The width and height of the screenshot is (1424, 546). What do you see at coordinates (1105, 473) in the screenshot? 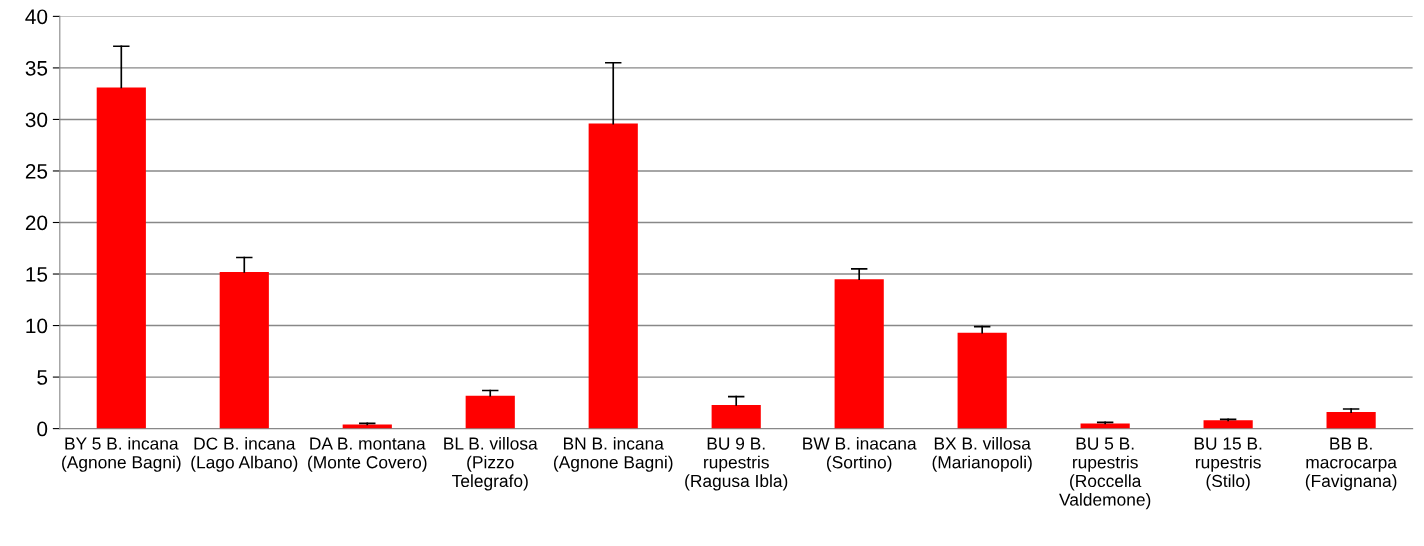
I see `x-tick-label: BU 5 B. rupestris (Roccella Valdemone)` at bounding box center [1105, 473].